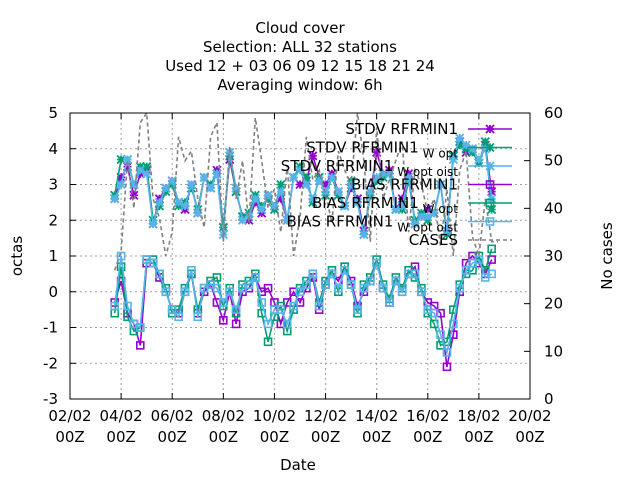 The image size is (640, 484). I want to click on x-axis-label: Date, so click(298, 465).